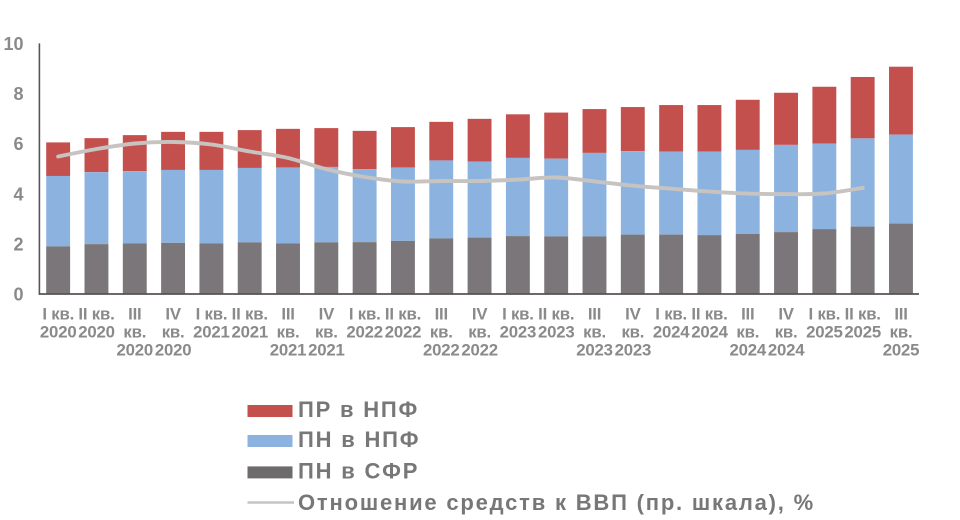  What do you see at coordinates (359, 439) in the screenshot?
I see `svg-text: ПН в НПФ` at bounding box center [359, 439].